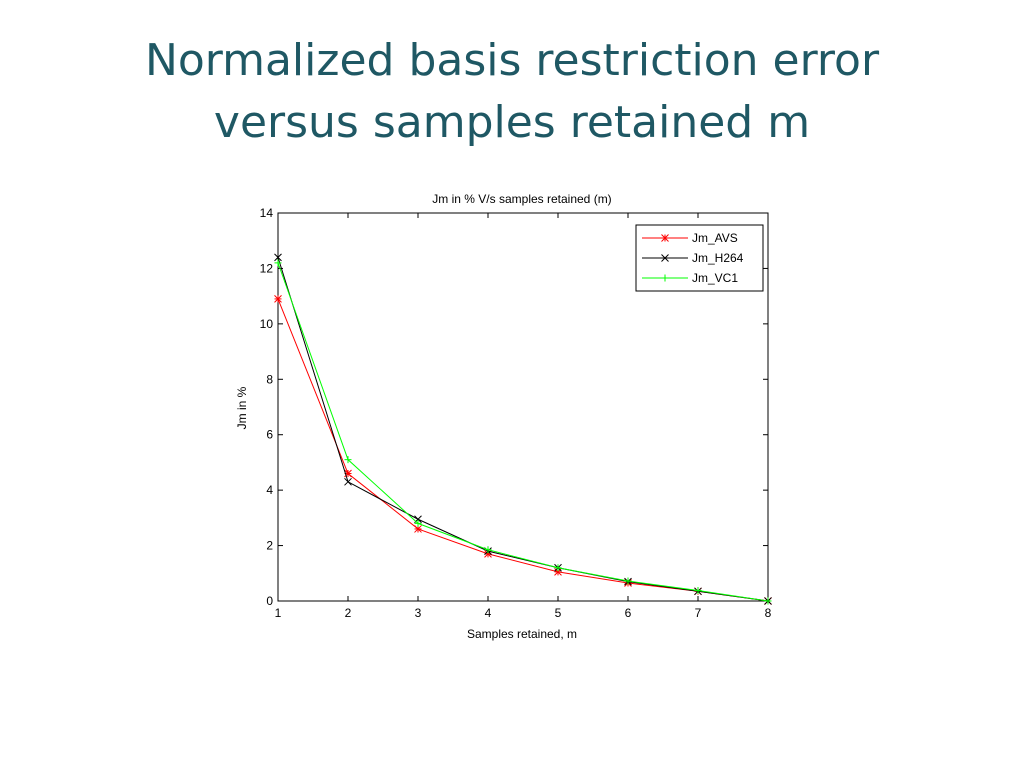  Describe the element at coordinates (718, 258) in the screenshot. I see `legend-label: Jm_H264` at that location.